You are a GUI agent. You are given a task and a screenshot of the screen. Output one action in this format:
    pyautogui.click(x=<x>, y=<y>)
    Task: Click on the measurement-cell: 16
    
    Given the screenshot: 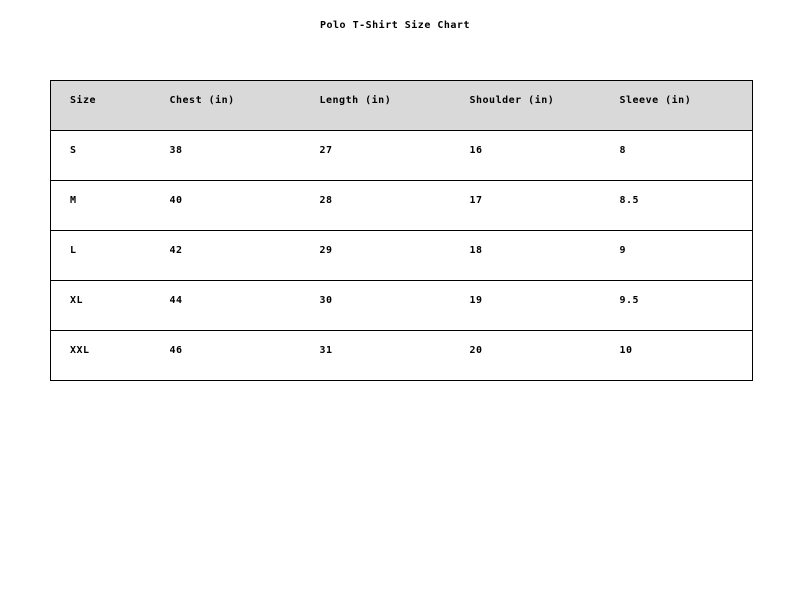 What is the action you would take?
    pyautogui.click(x=525, y=155)
    